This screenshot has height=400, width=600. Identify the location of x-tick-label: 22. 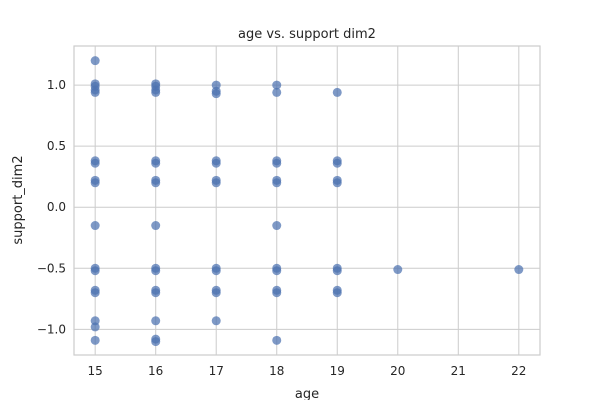
(518, 371).